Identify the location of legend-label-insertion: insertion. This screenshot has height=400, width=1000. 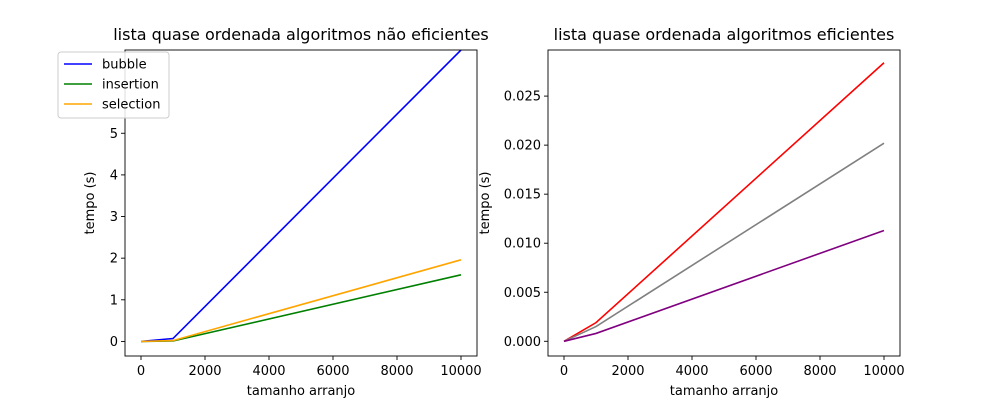
(130, 85).